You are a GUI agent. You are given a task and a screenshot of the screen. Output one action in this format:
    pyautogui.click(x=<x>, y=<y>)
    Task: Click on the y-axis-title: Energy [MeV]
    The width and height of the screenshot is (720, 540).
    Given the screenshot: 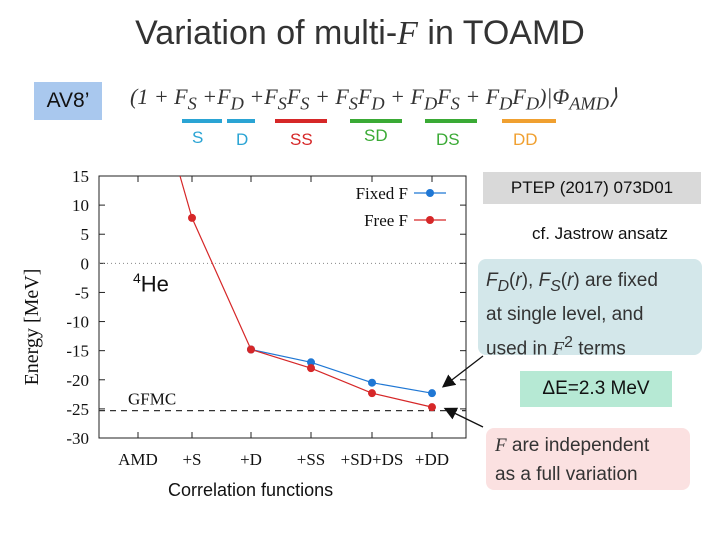 What is the action you would take?
    pyautogui.click(x=32, y=327)
    